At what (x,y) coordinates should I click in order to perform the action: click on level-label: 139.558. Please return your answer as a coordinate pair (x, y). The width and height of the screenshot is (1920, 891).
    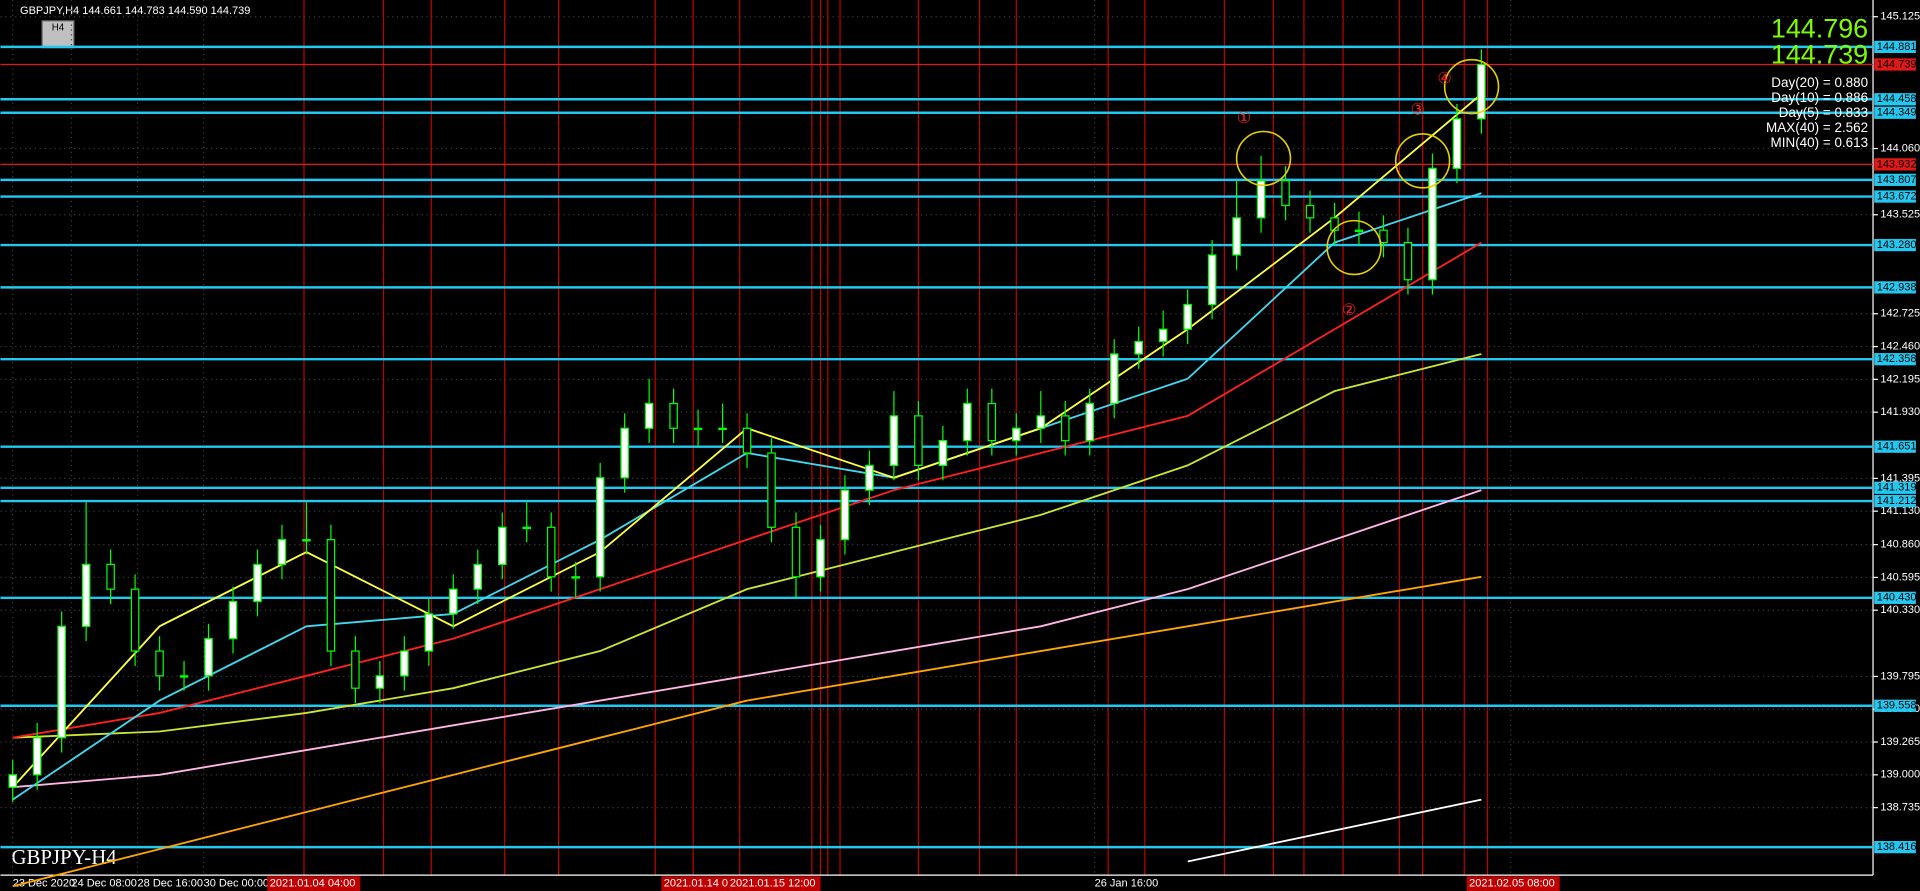
    Looking at the image, I should click on (1897, 706).